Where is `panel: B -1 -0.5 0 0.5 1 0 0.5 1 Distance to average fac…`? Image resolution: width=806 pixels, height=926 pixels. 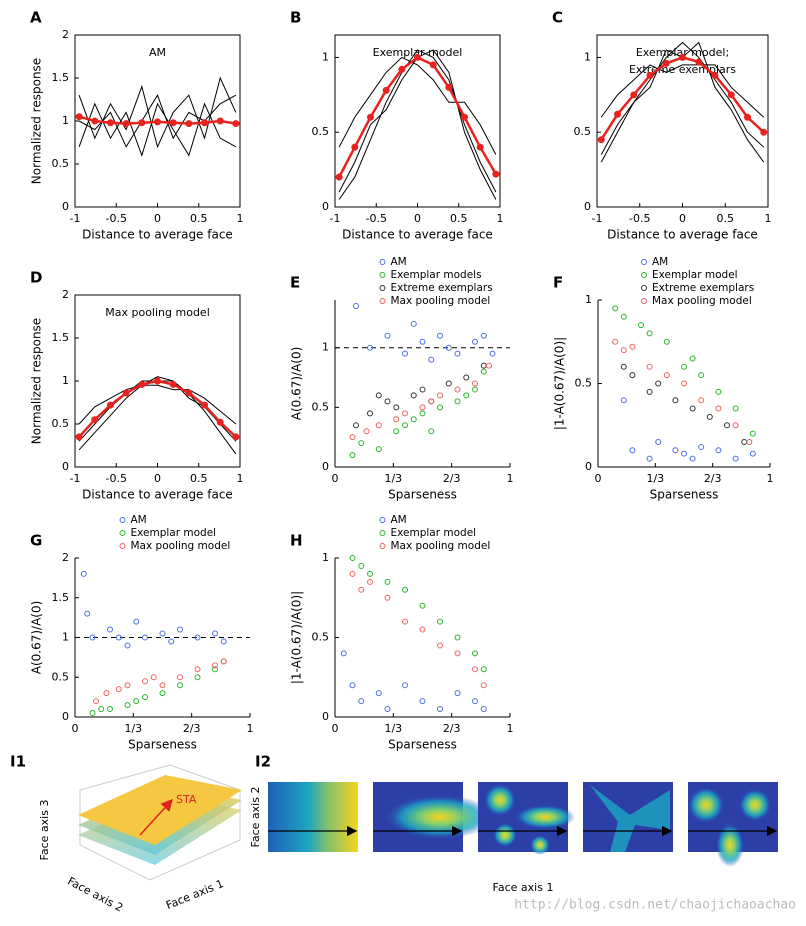
panel: B -1 -0.5 0 0.5 1 0 0.5 1 Distance to average fac… is located at coordinates (397, 125).